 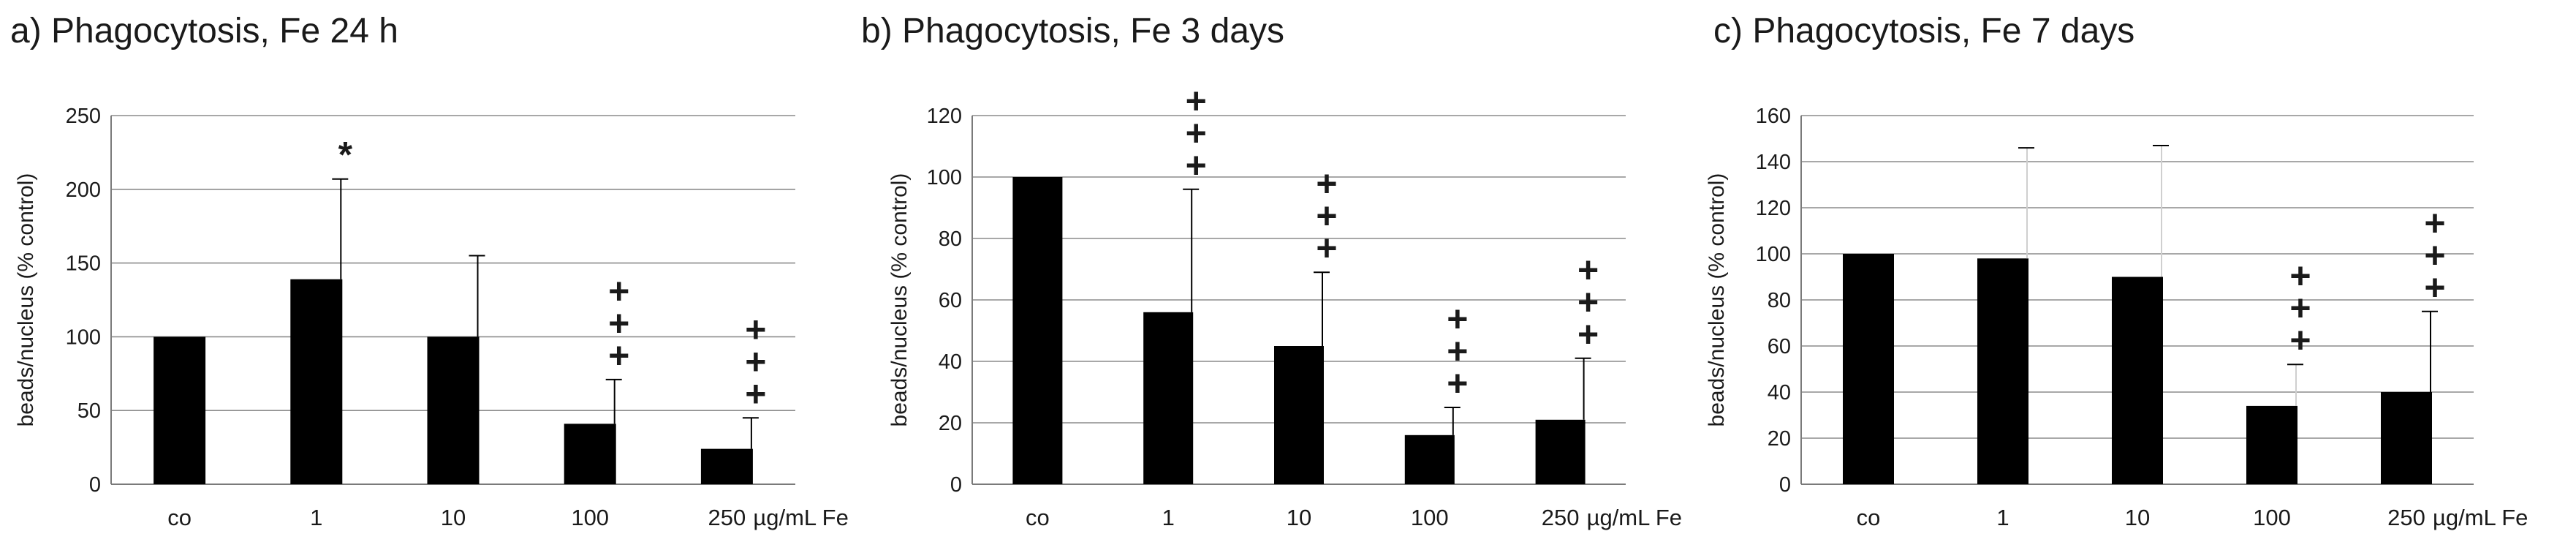 What do you see at coordinates (204, 31) in the screenshot?
I see `chart-title: a) Phagocytosis, Fe 24 h` at bounding box center [204, 31].